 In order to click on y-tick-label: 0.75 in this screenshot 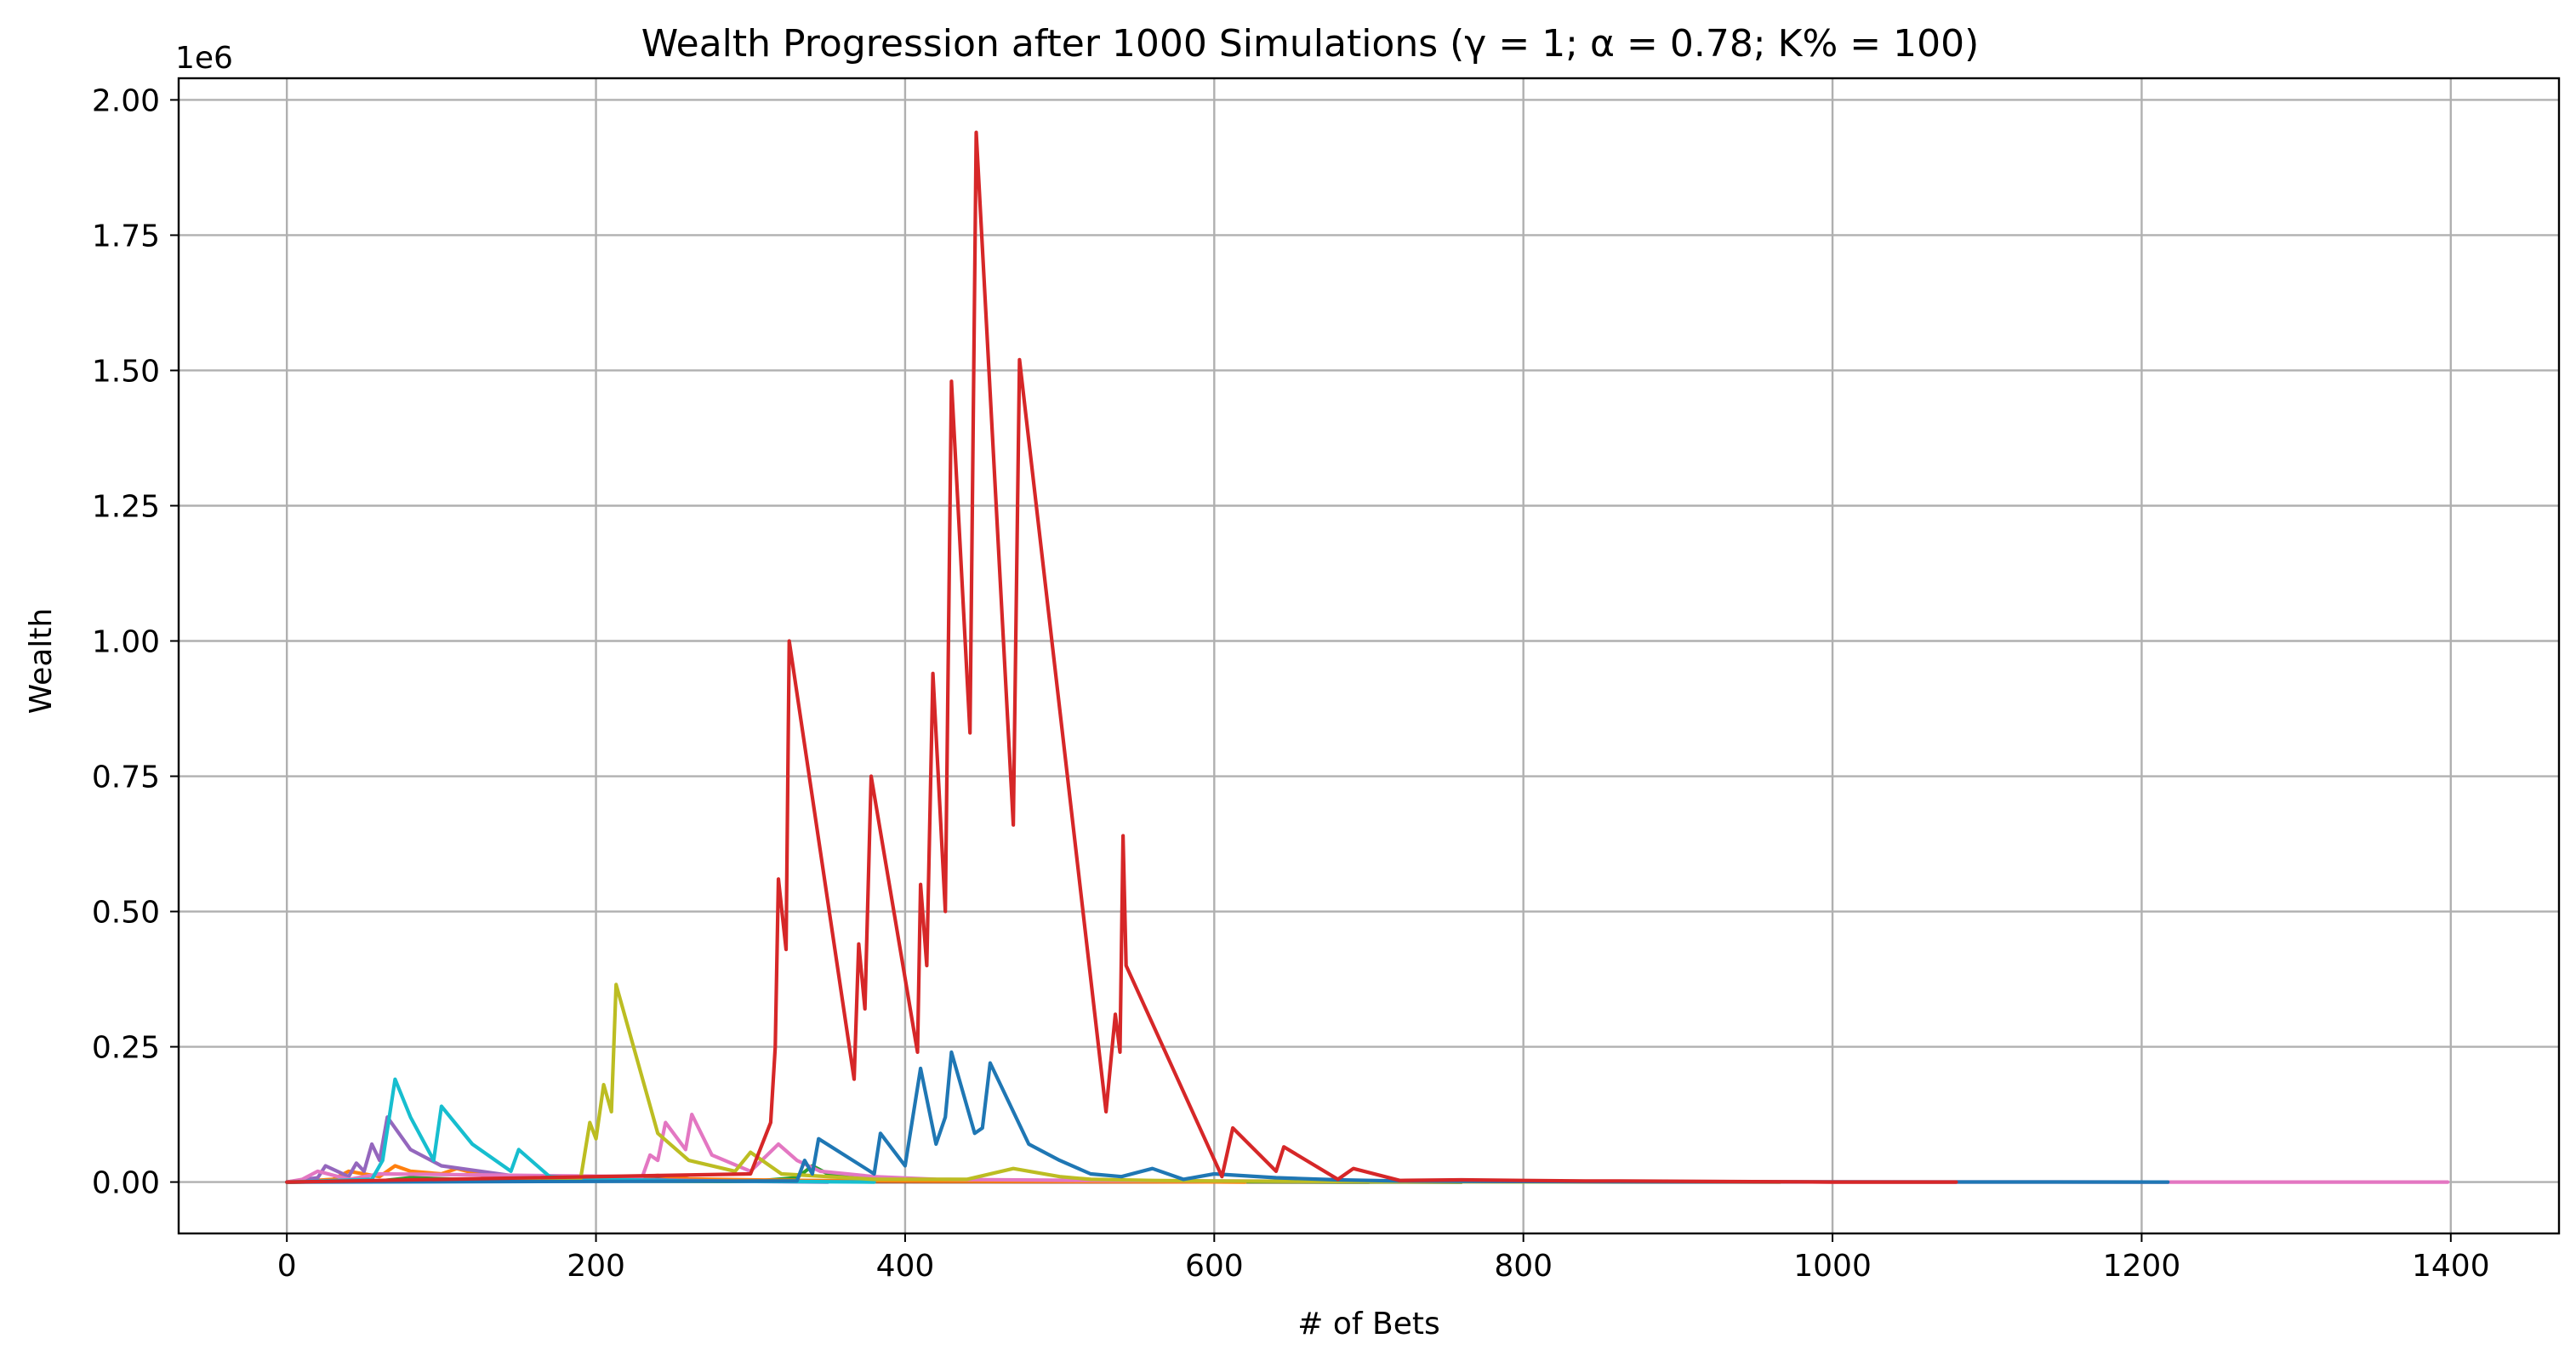, I will do `click(126, 778)`.